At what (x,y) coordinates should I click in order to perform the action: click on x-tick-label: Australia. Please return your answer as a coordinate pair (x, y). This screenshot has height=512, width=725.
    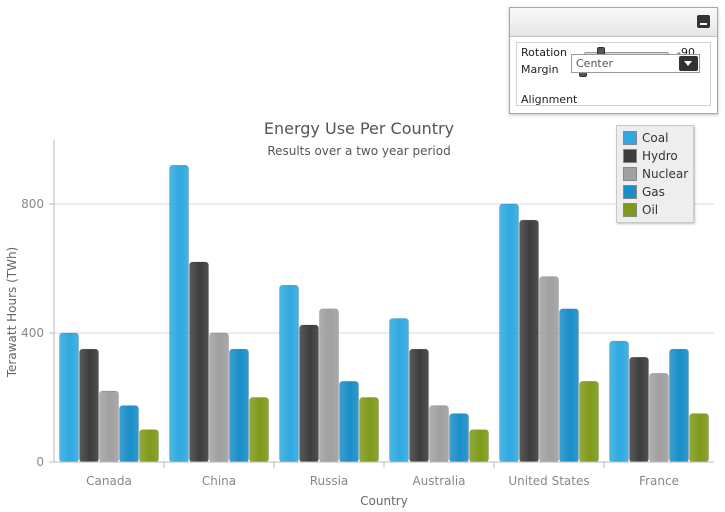
    Looking at the image, I should click on (438, 481).